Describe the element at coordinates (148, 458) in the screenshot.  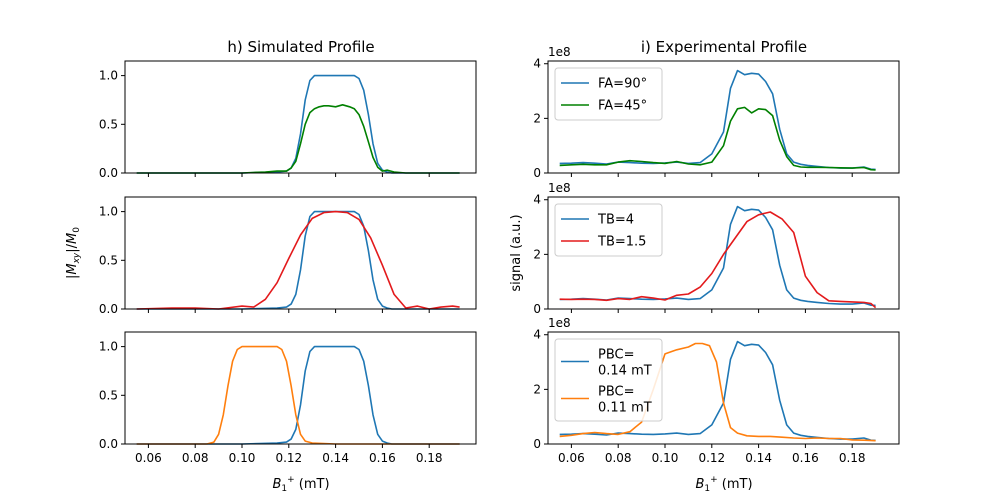
I see `x-tick-label-h3-0: 0.06` at that location.